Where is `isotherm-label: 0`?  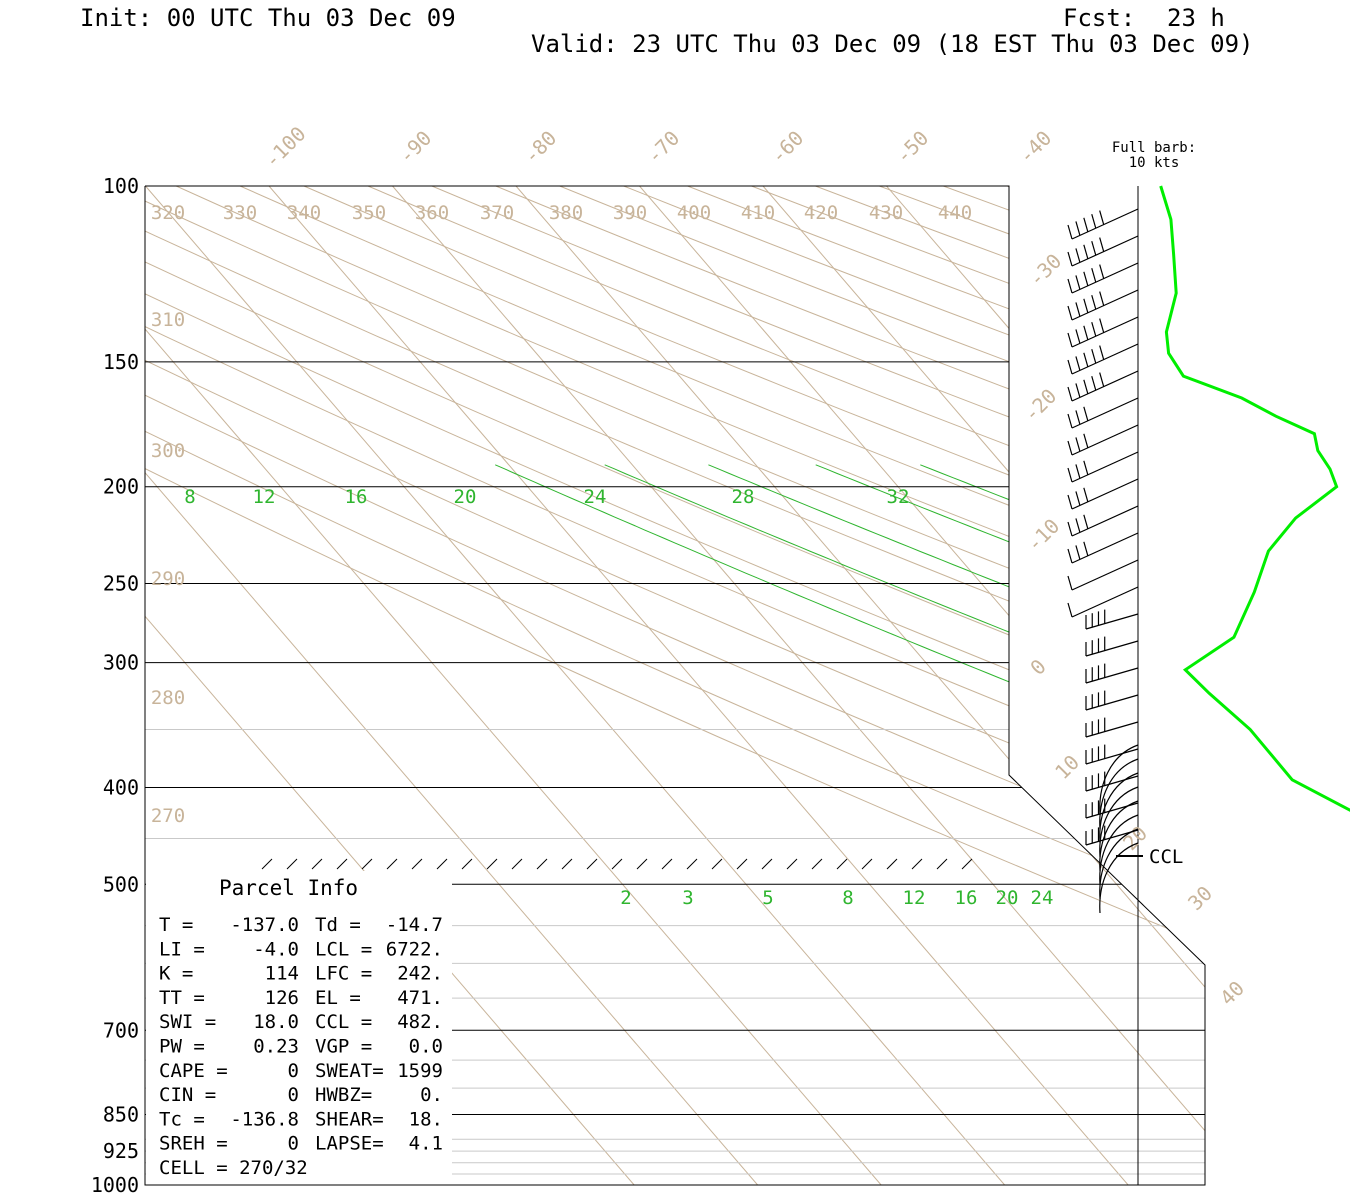
isotherm-label: 0 is located at coordinates (1037, 666).